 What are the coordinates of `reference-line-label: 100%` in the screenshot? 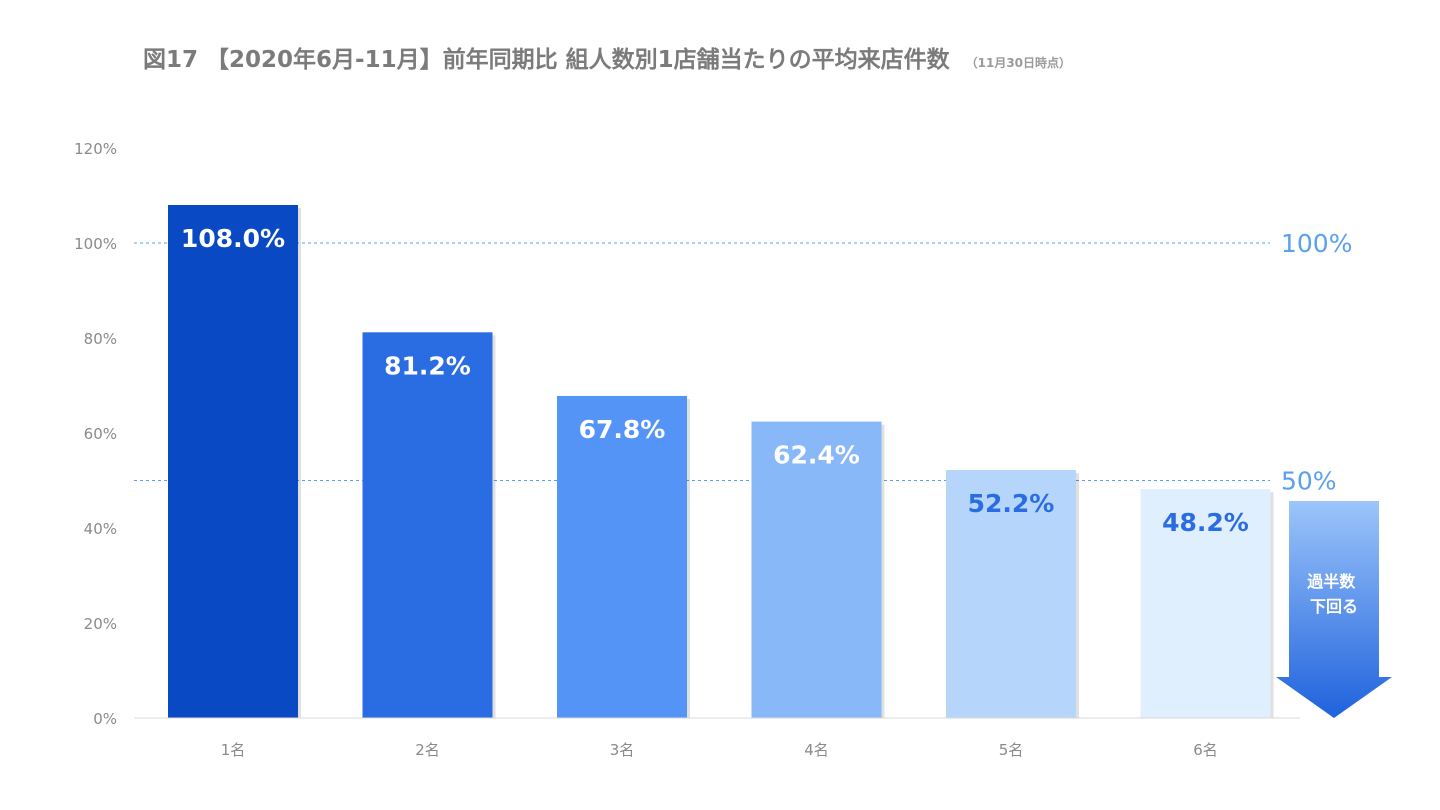 It's located at (1316, 243).